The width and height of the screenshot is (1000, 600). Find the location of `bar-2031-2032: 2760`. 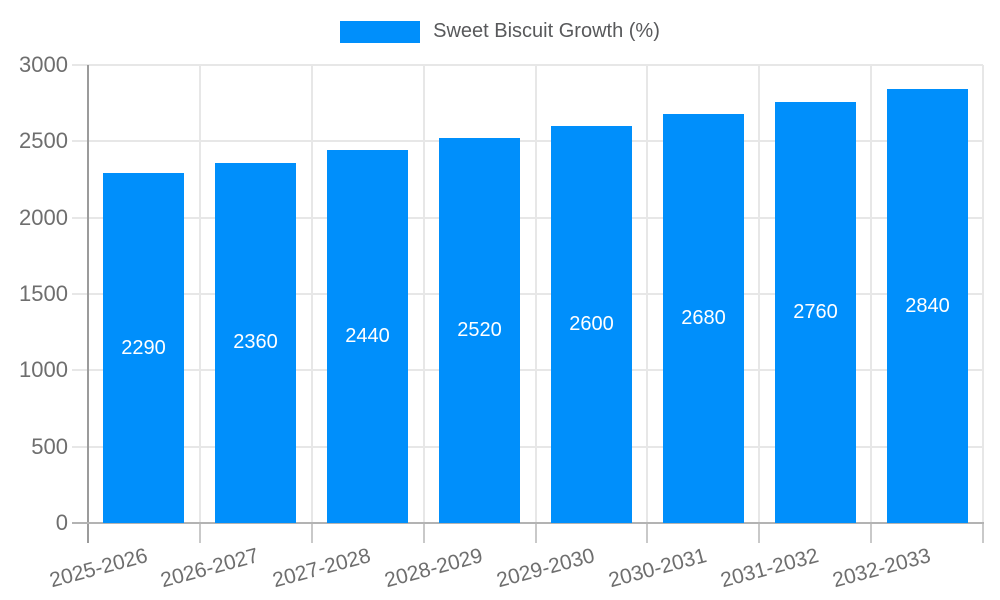

bar-2031-2032: 2760 is located at coordinates (815, 312).